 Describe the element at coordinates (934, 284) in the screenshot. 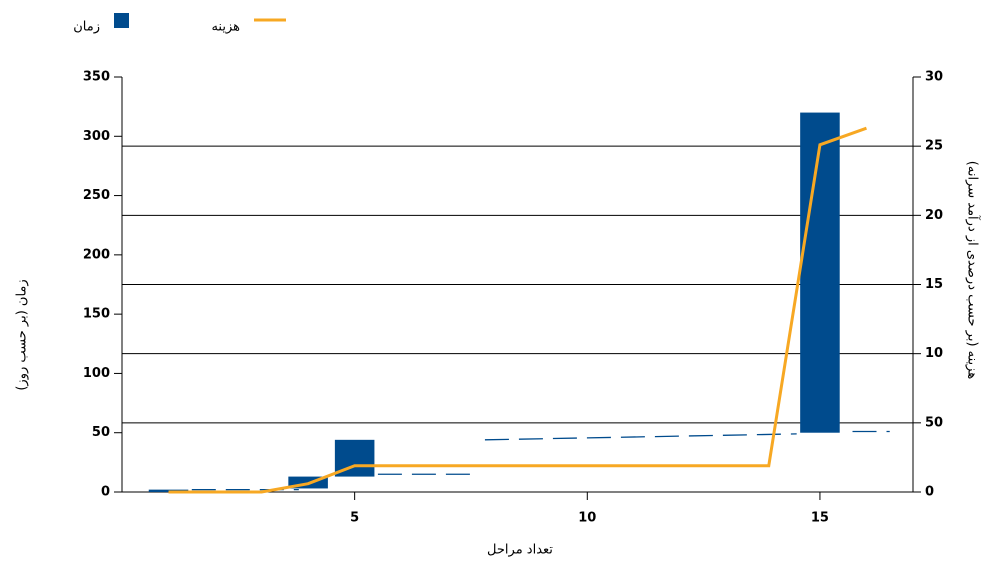

I see `y2-tick-label: 15` at that location.